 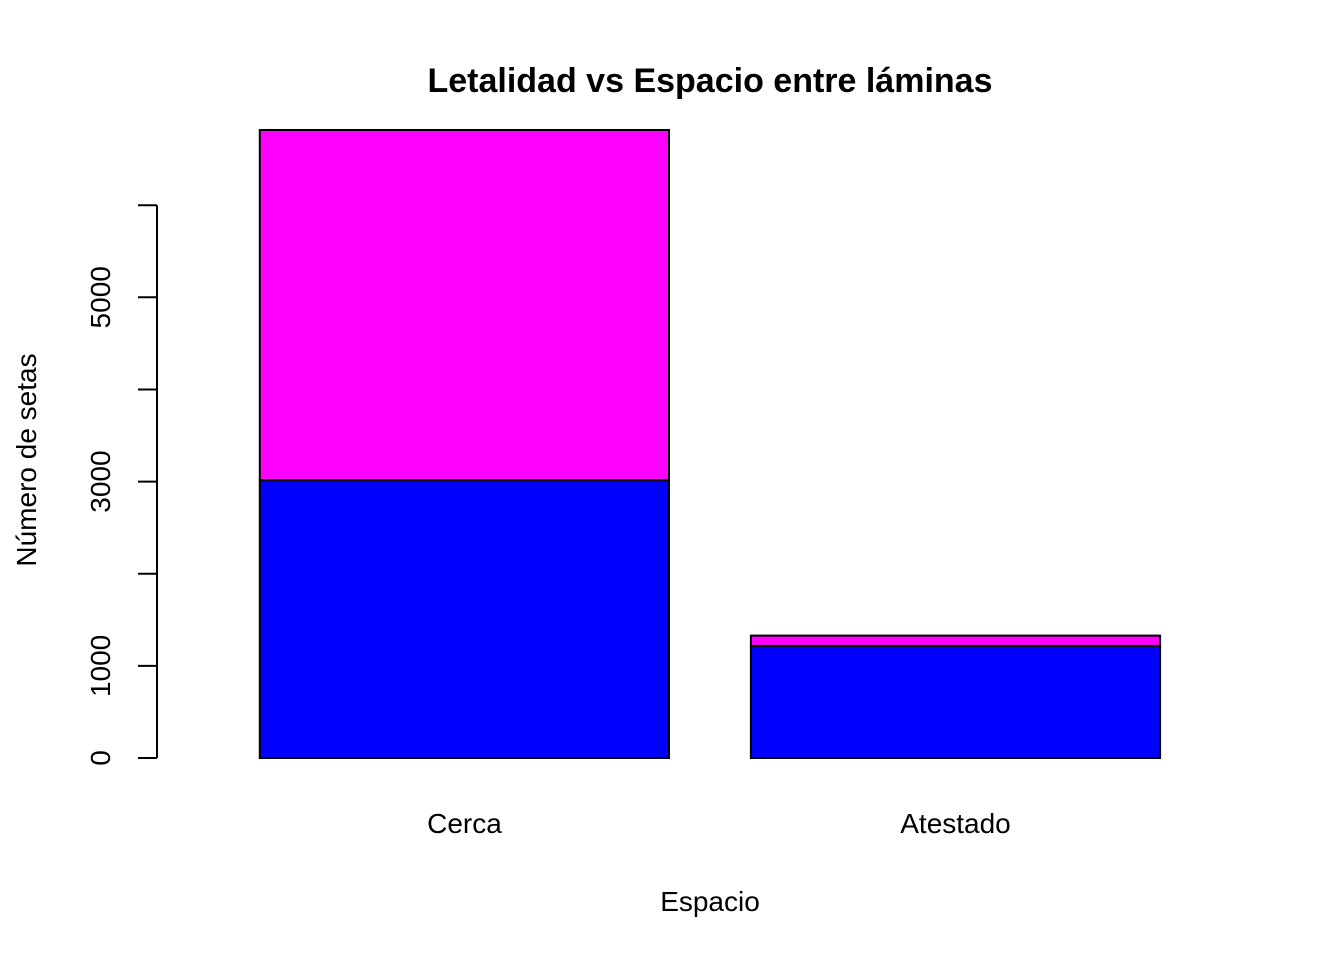 I want to click on y-tick-label-0: 0, so click(x=100, y=758).